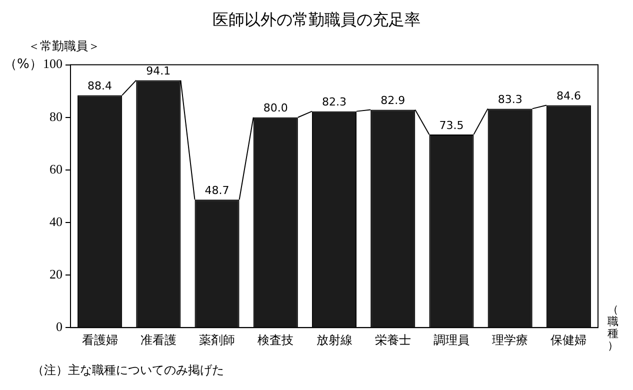  Describe the element at coordinates (317, 20) in the screenshot. I see `chart-title: 医師以外の常勤職員の充足率` at that location.